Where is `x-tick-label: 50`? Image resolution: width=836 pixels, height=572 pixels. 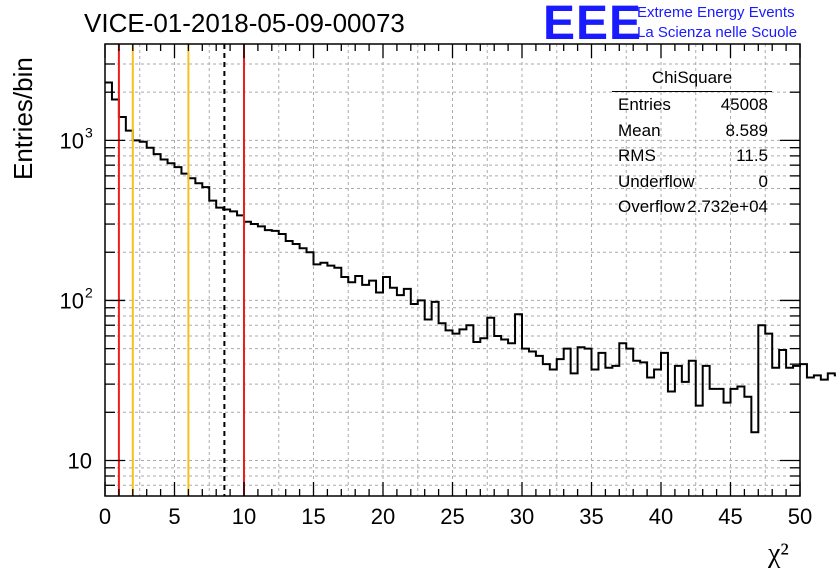
x-tick-label: 50 is located at coordinates (800, 516).